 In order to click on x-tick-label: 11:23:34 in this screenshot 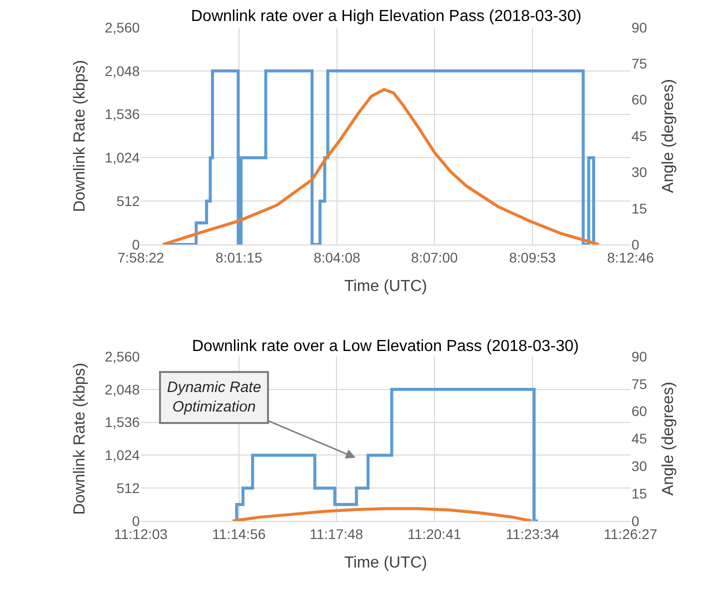, I will do `click(533, 534)`.